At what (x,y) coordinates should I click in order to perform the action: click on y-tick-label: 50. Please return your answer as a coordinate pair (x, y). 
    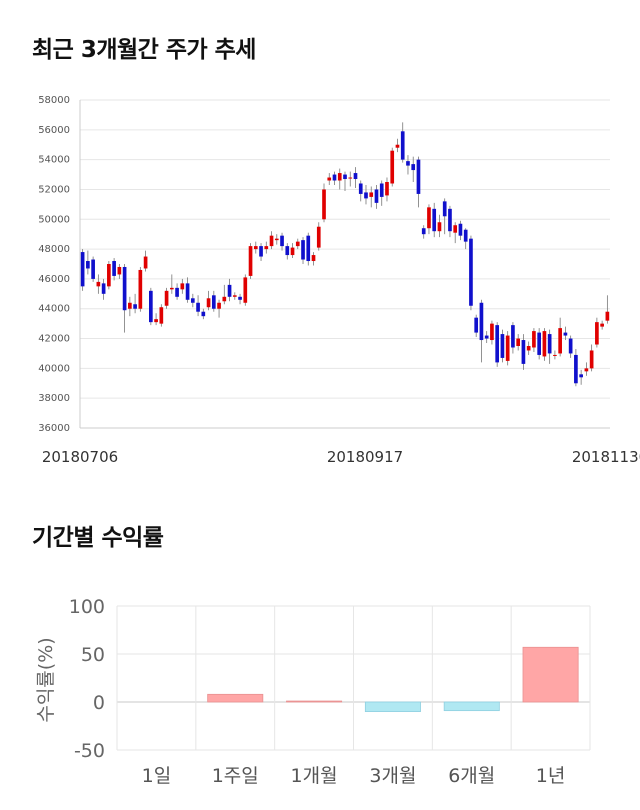
    Looking at the image, I should click on (93, 655).